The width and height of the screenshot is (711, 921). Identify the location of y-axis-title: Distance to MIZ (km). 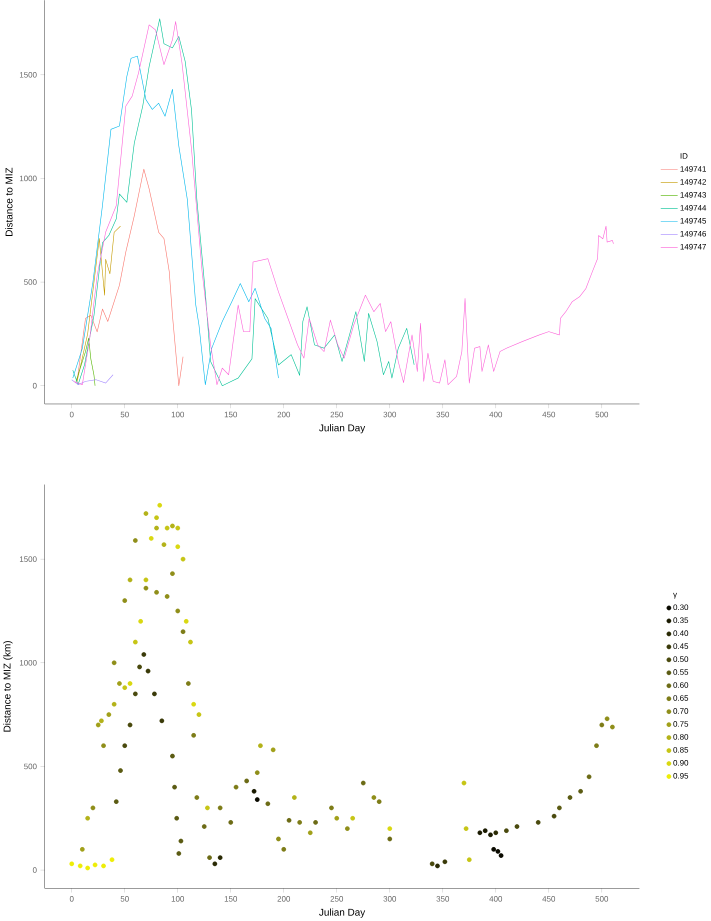
(7, 686).